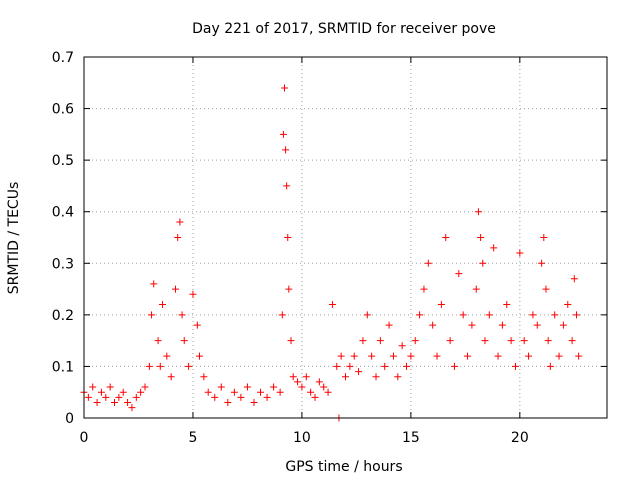 The image size is (640, 480). Describe the element at coordinates (63, 264) in the screenshot. I see `y-tick-label: 0.3` at that location.